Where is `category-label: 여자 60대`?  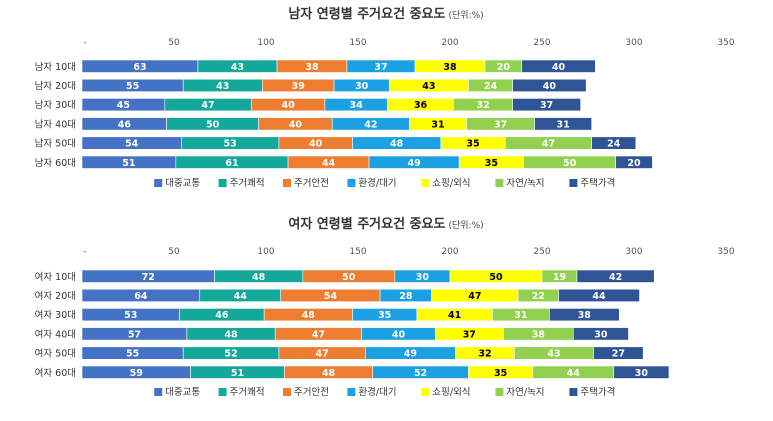
category-label: 여자 60대 is located at coordinates (55, 373).